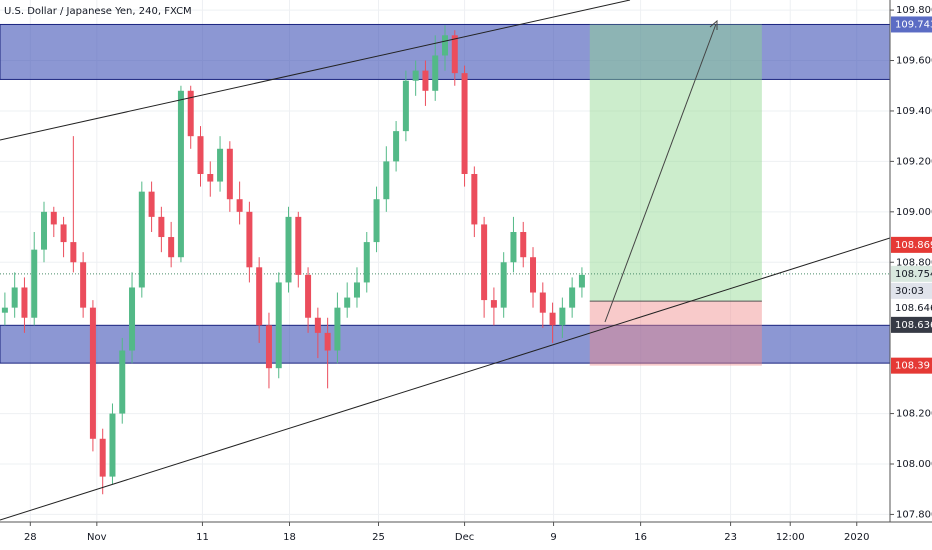 Image resolution: width=932 pixels, height=550 pixels. I want to click on price-label: 108.869, so click(913, 245).